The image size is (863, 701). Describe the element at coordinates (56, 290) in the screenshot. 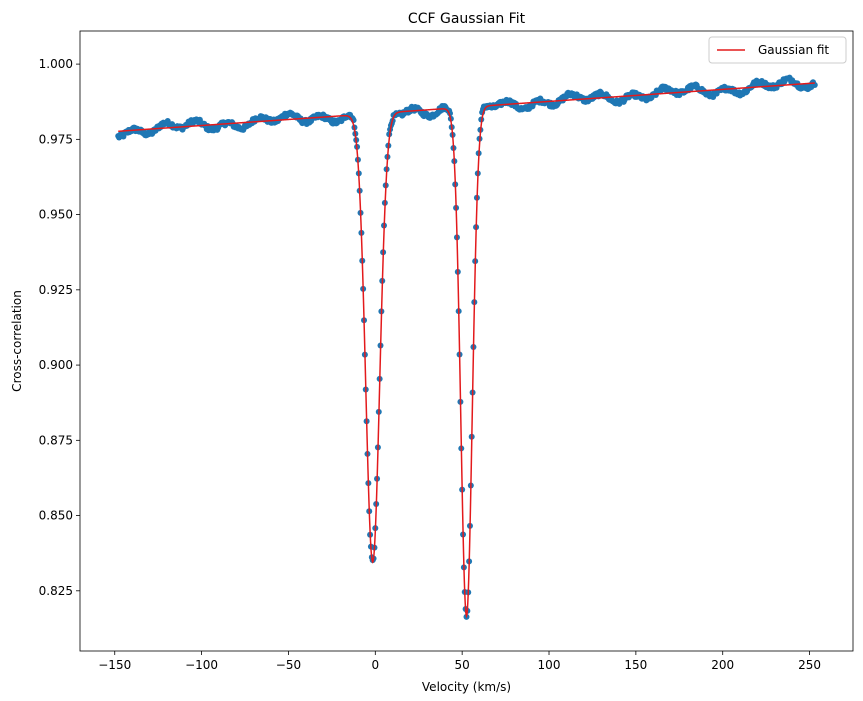

I see `y-tick-label: 0.925` at that location.